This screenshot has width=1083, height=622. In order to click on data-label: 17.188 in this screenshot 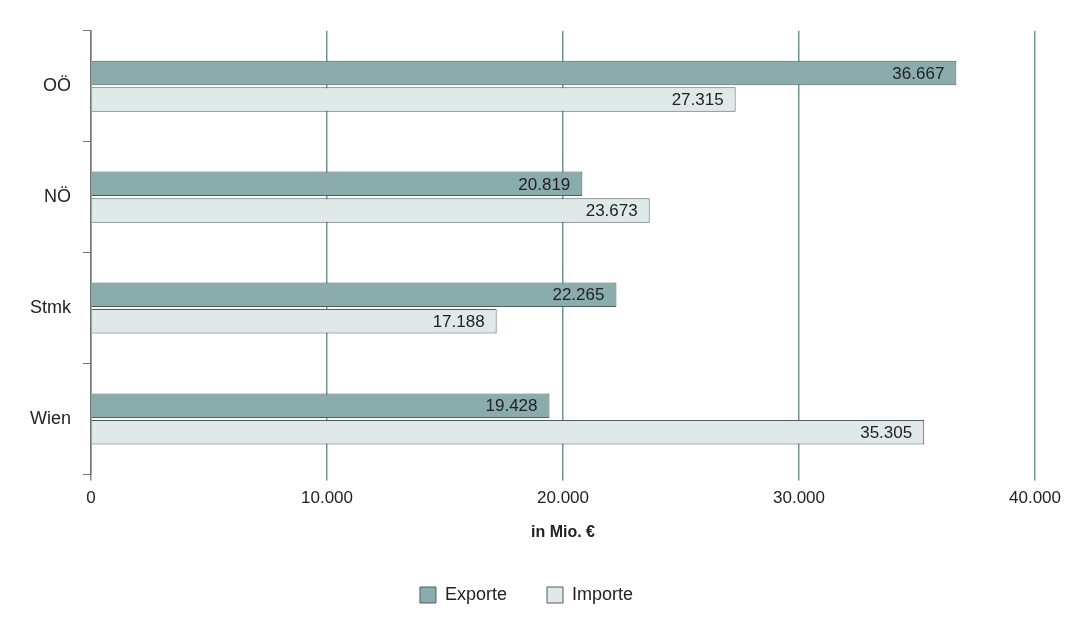, I will do `click(458, 322)`.